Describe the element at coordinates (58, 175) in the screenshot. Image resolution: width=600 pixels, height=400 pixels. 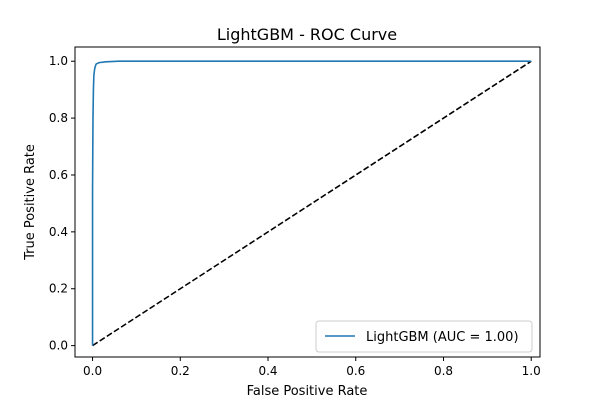
I see `y-tick-label: 0.6` at that location.